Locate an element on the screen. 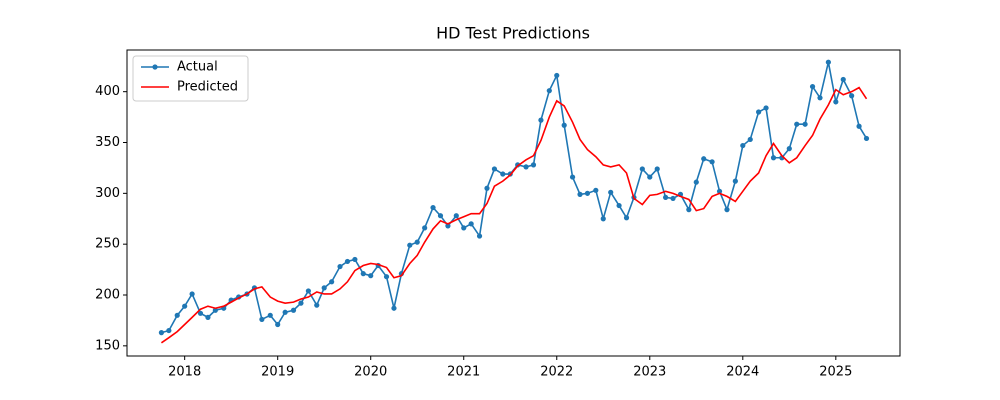 This screenshot has width=1000, height=400. legend: Actual Predicted is located at coordinates (190, 78).